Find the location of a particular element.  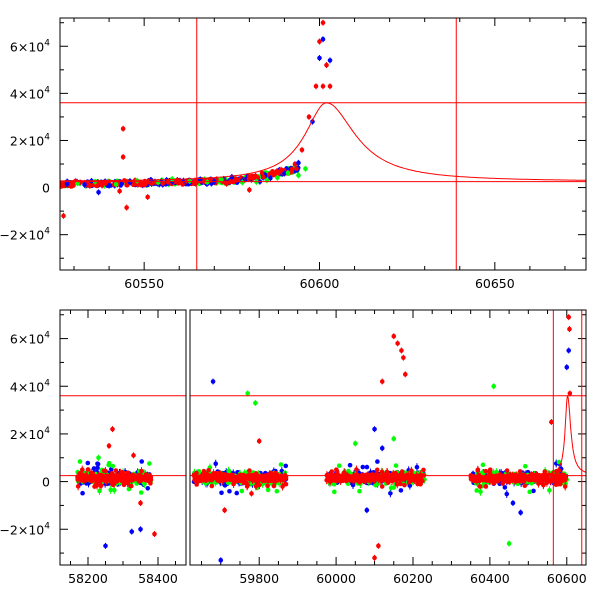

x-tick-label: 60650 is located at coordinates (495, 283).